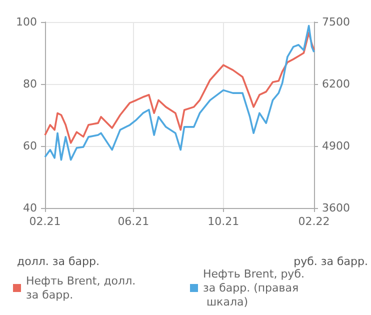 This screenshot has height=315, width=371. Describe the element at coordinates (336, 208) in the screenshot. I see `y2-tick-label: 3600` at that location.